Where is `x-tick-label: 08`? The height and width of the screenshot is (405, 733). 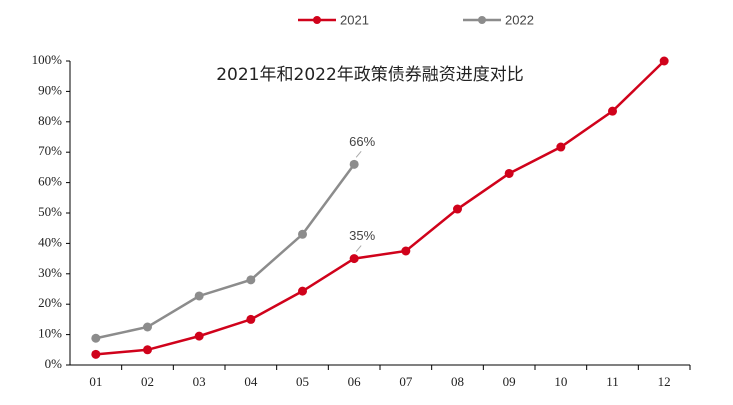 x-tick-label: 08 is located at coordinates (457, 381).